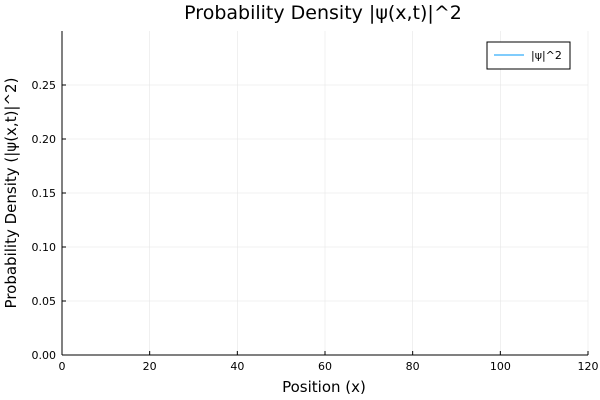  Describe the element at coordinates (44, 193) in the screenshot. I see `y-tick-label: 0.15` at that location.